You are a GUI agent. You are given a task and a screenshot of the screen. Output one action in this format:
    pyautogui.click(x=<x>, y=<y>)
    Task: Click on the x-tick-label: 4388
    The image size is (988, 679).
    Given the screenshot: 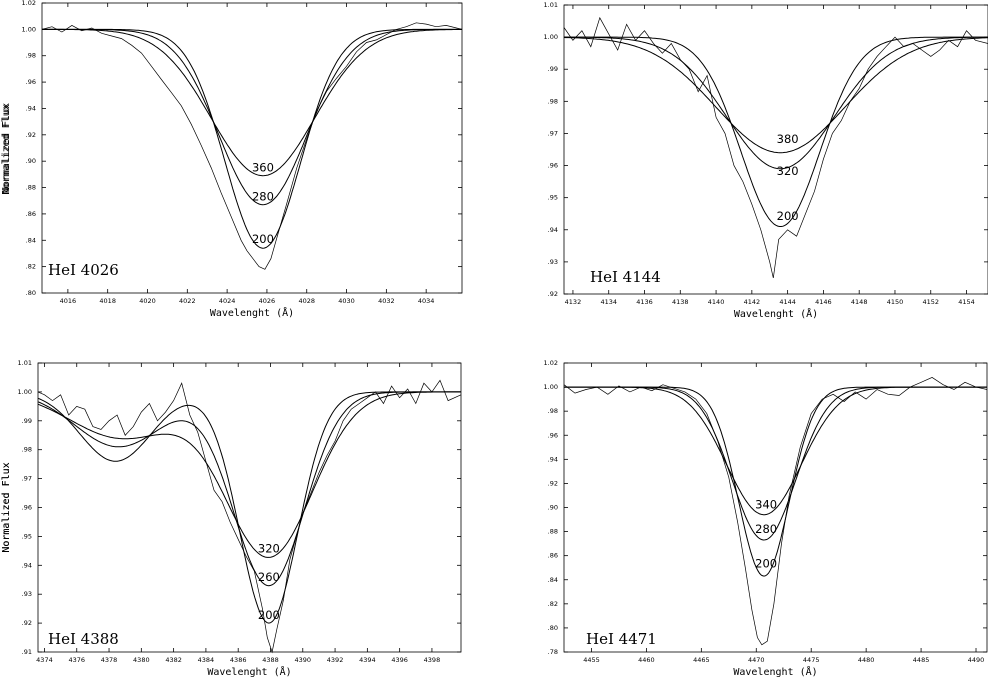 What is the action you would take?
    pyautogui.click(x=270, y=660)
    